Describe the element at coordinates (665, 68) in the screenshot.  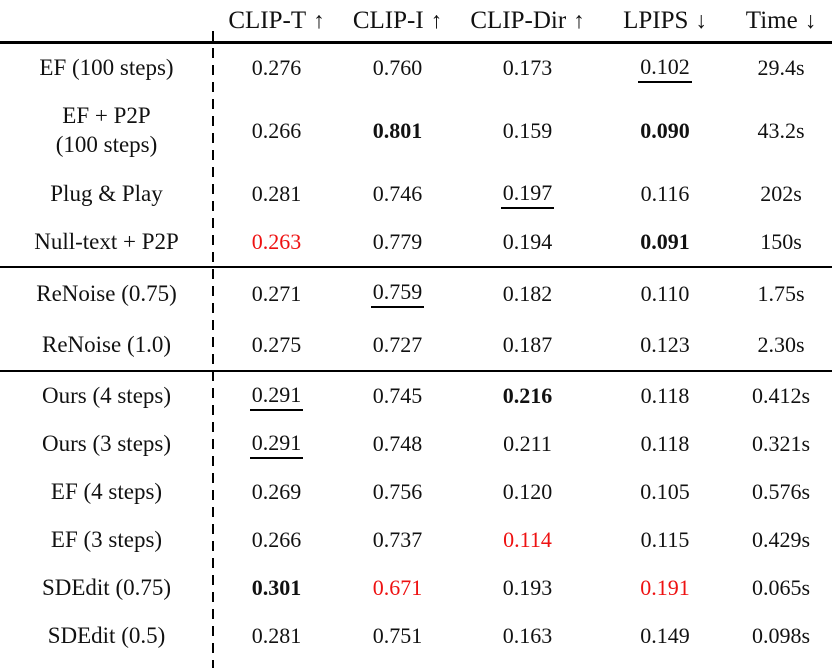
I see `value-cell: 0.102` at that location.